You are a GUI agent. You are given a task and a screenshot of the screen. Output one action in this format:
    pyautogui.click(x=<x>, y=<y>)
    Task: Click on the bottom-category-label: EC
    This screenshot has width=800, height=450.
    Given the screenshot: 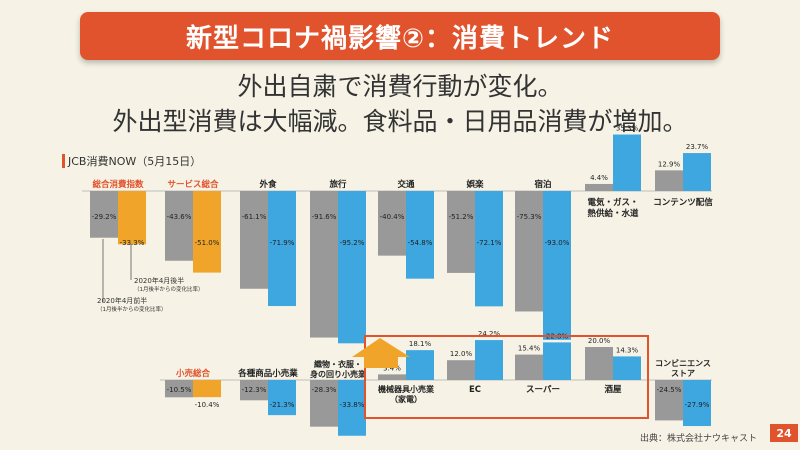 What is the action you would take?
    pyautogui.click(x=475, y=390)
    